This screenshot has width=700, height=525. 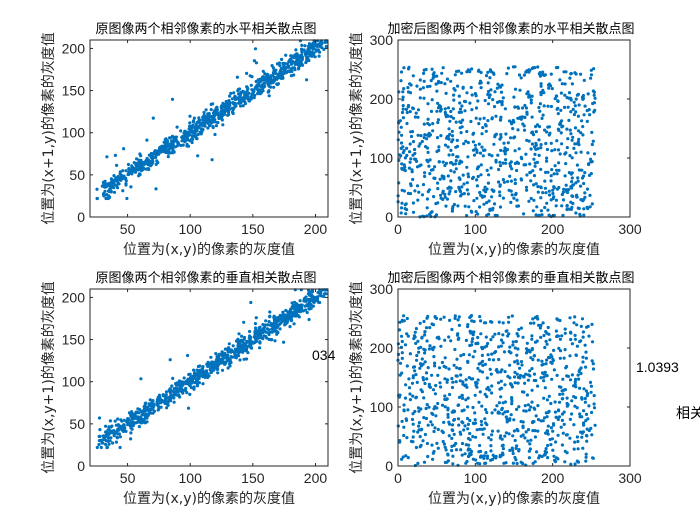 I want to click on y-axis-label: 位置为(x,y+1)的像素的灰度值, so click(x=357, y=377).